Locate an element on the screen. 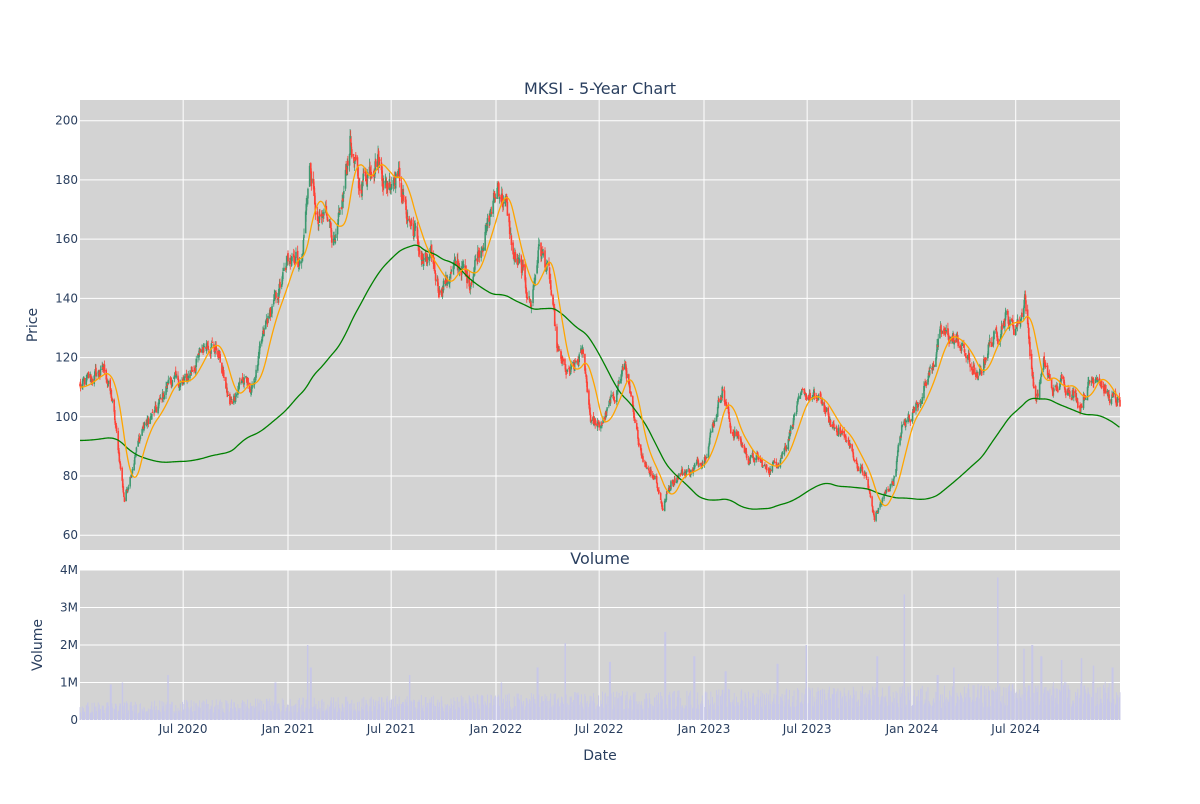  x-tick-label: Jul 2023 is located at coordinates (807, 729).